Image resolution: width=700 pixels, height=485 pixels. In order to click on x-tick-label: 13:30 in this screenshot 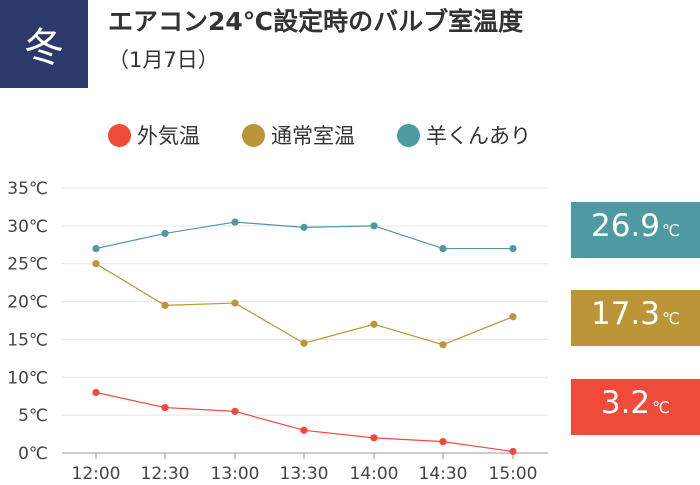, I will do `click(304, 474)`.